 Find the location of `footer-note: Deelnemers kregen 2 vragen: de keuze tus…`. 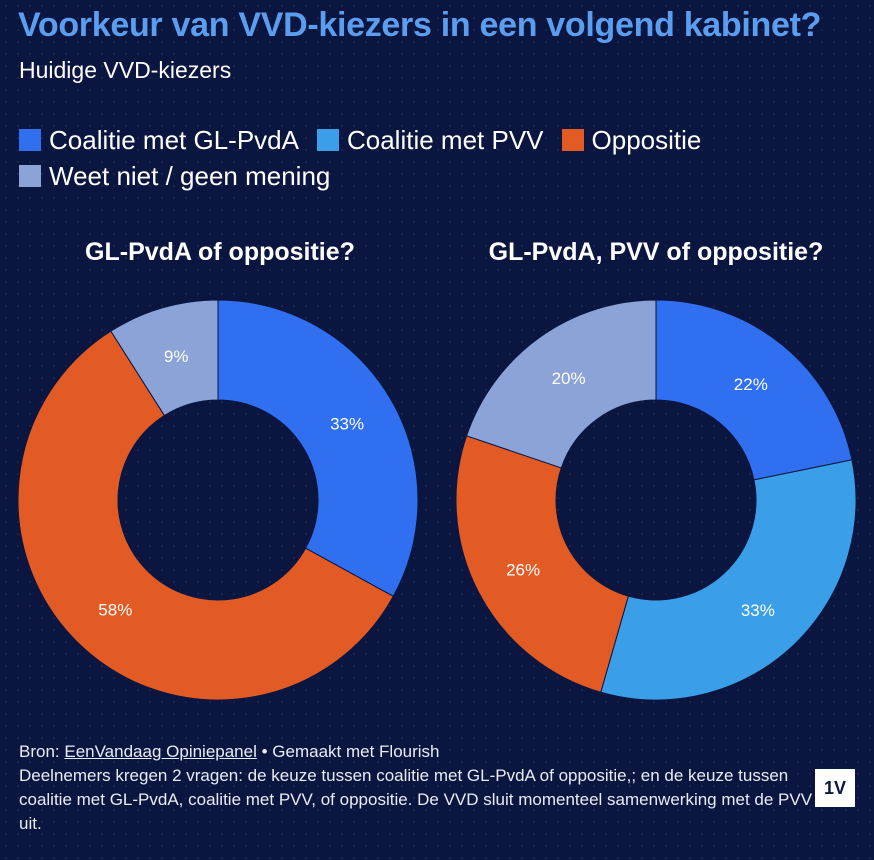

footer-note: Deelnemers kregen 2 vragen: de keuze tus… is located at coordinates (416, 799).